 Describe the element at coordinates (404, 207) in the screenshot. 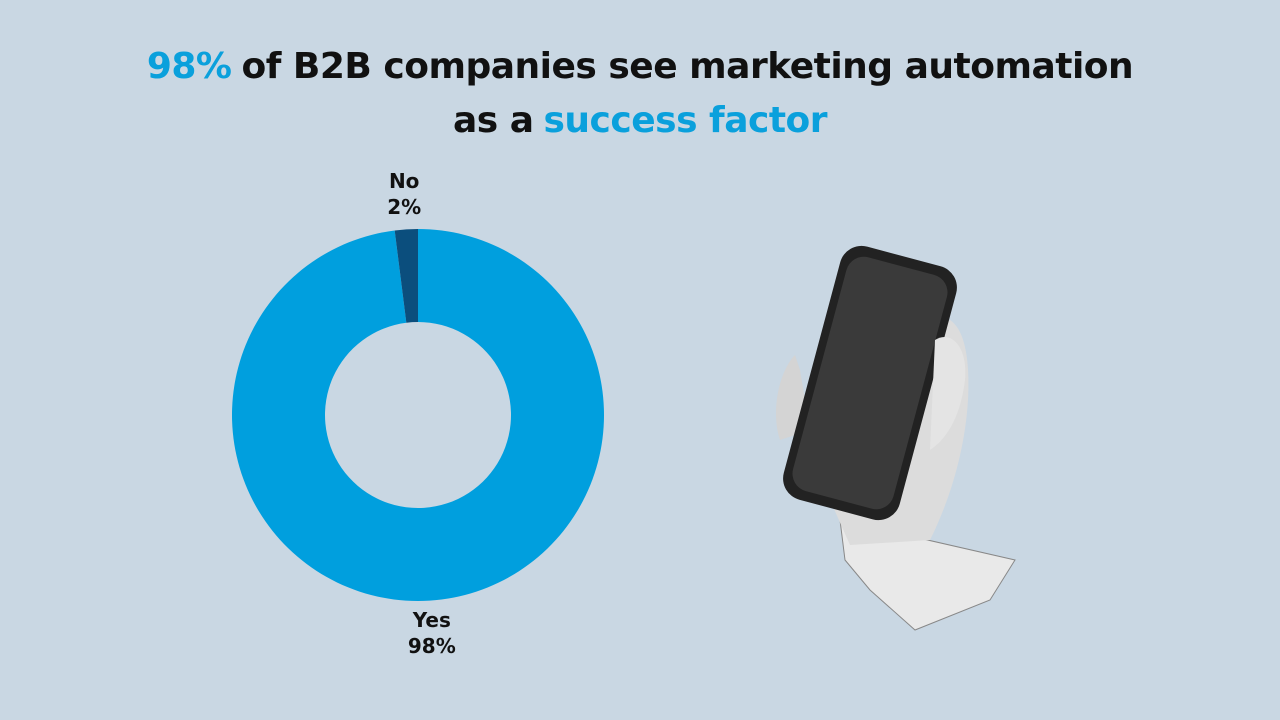

I see `slice-value-label: 2%` at that location.